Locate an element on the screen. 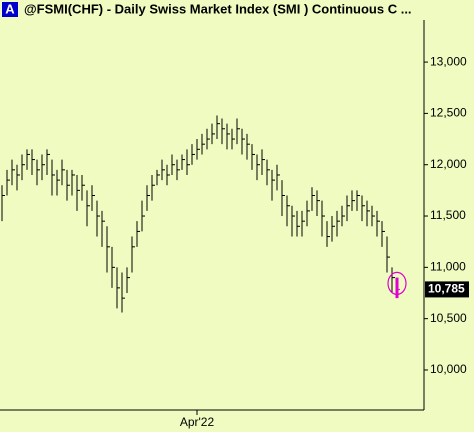 The width and height of the screenshot is (474, 432). badge: A is located at coordinates (10, 8).